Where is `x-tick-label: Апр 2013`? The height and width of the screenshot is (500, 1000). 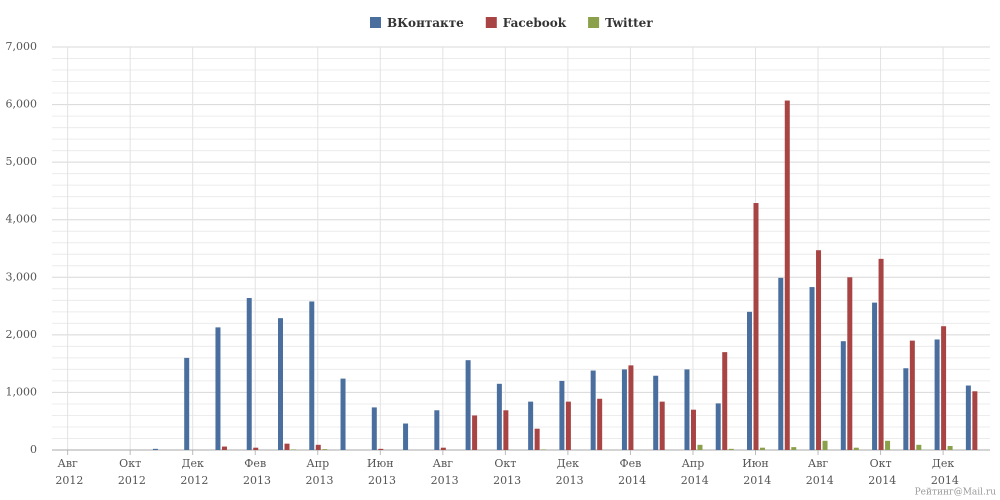 x-tick-label: Апр 2013 is located at coordinates (318, 472).